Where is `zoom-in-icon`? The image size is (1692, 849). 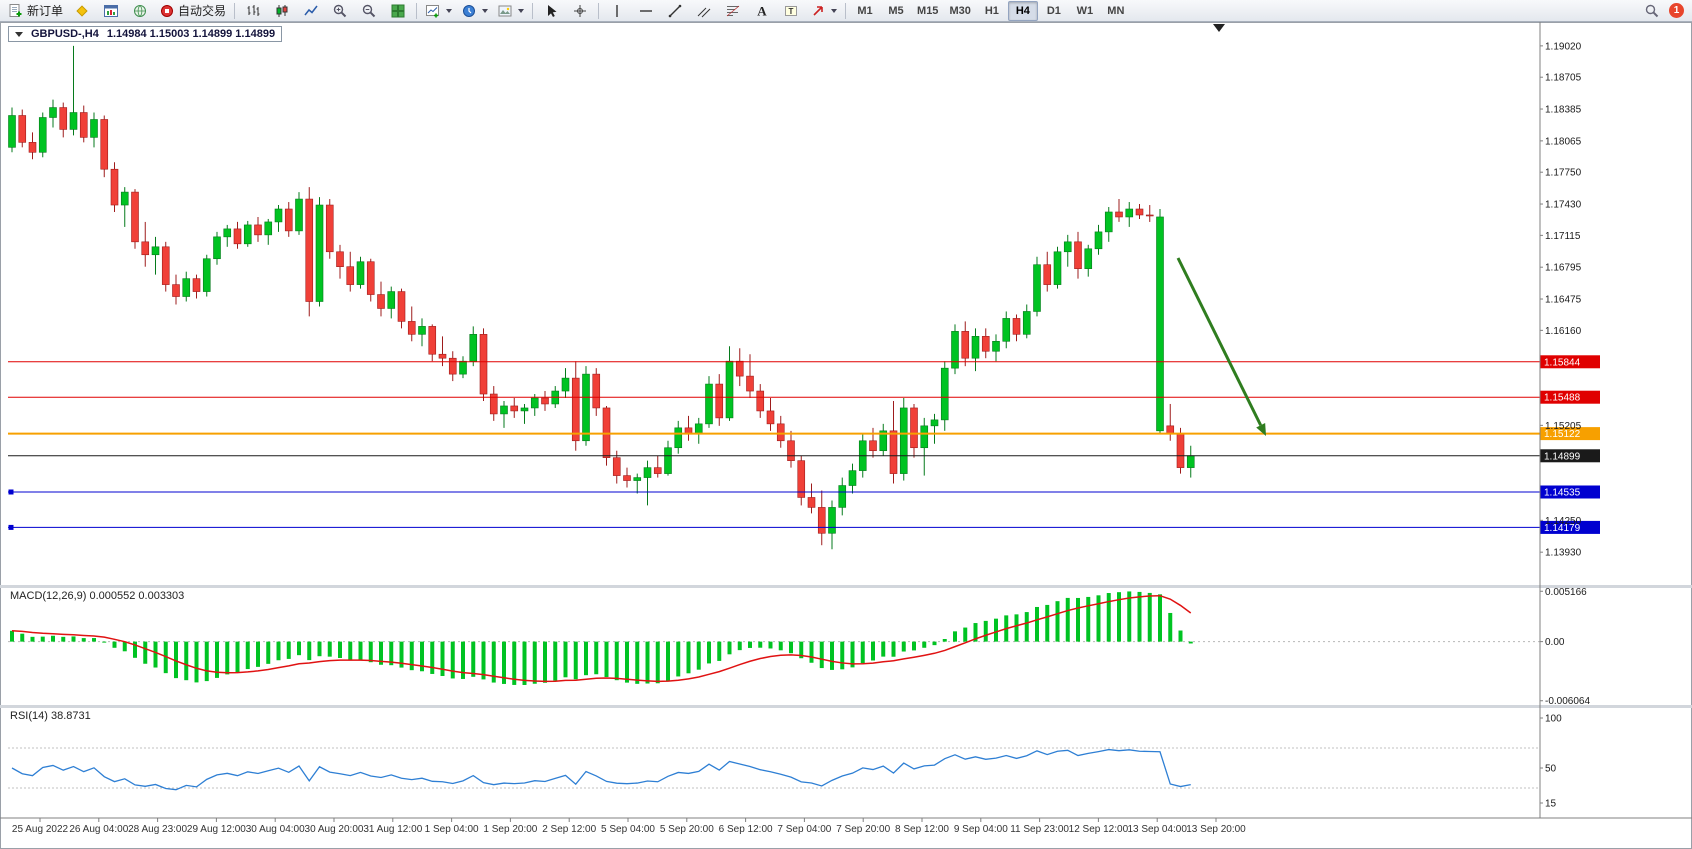 zoom-in-icon is located at coordinates (340, 10).